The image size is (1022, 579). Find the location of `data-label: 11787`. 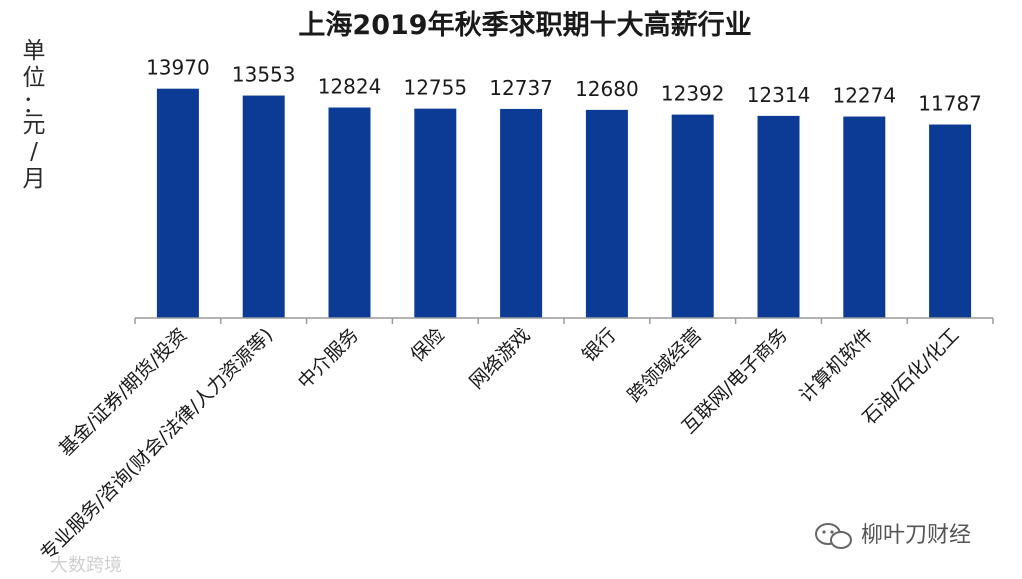

data-label: 11787 is located at coordinates (950, 104).